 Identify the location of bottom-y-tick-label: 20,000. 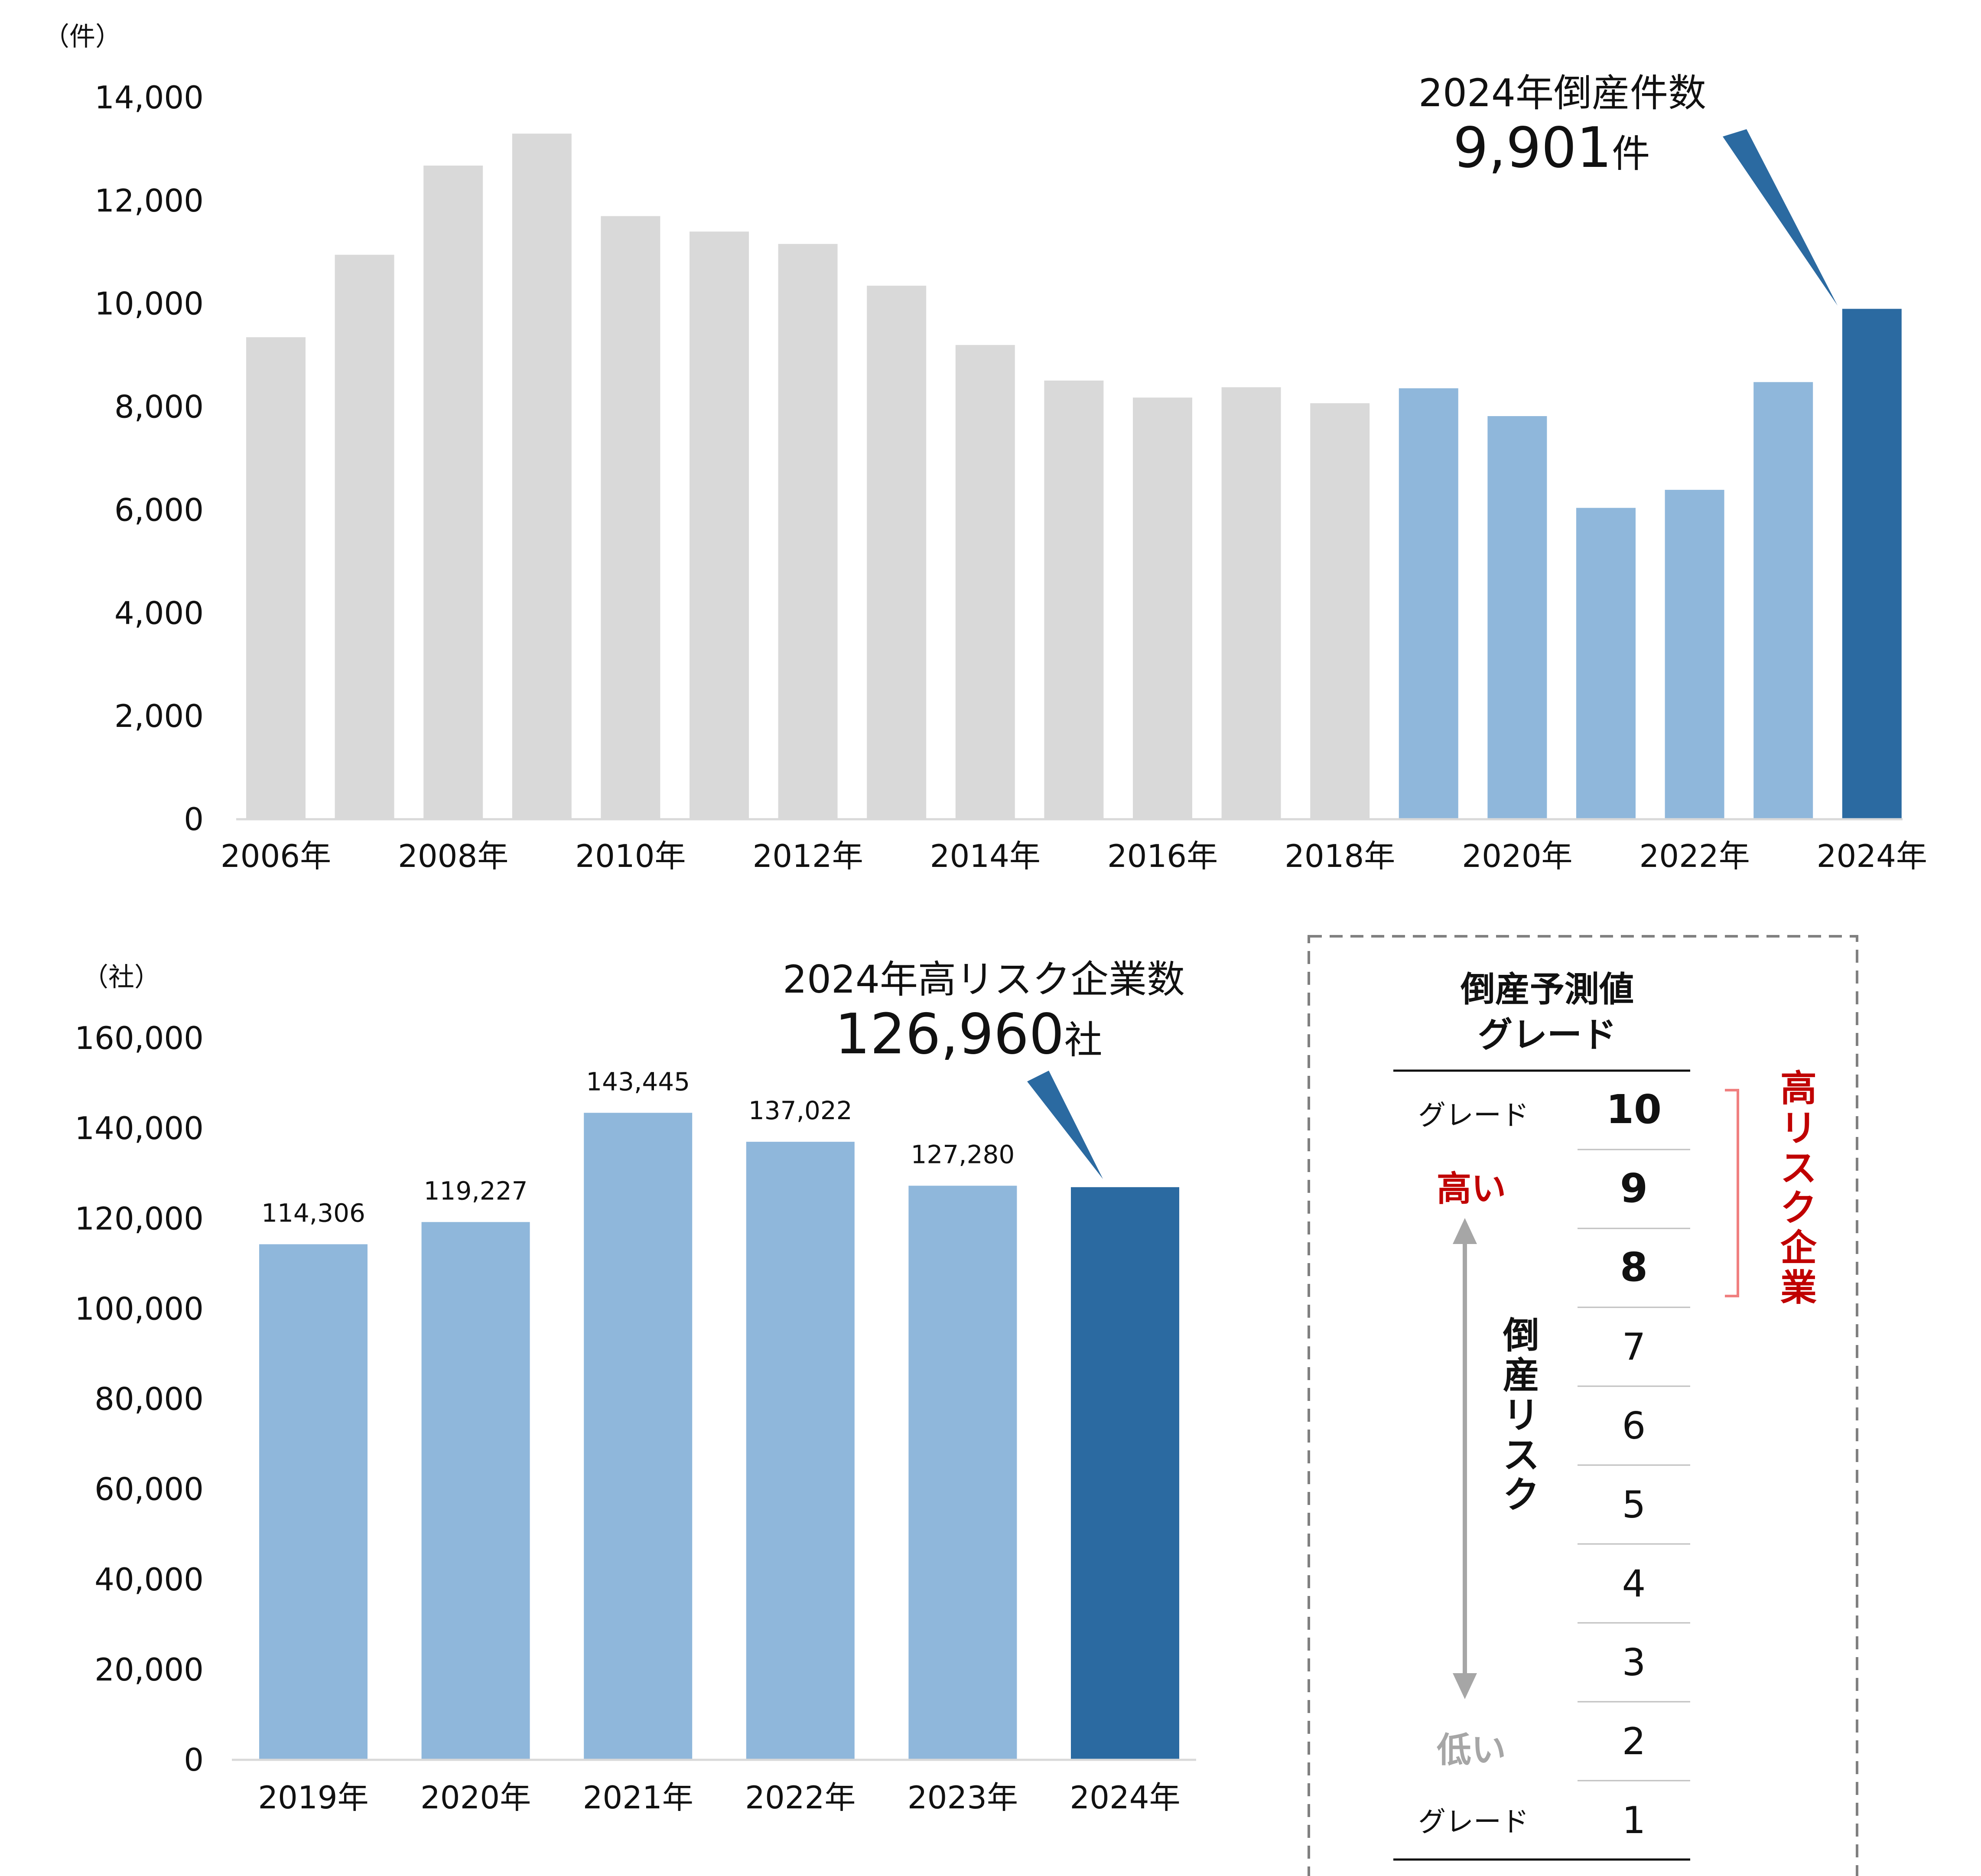
(149, 1670).